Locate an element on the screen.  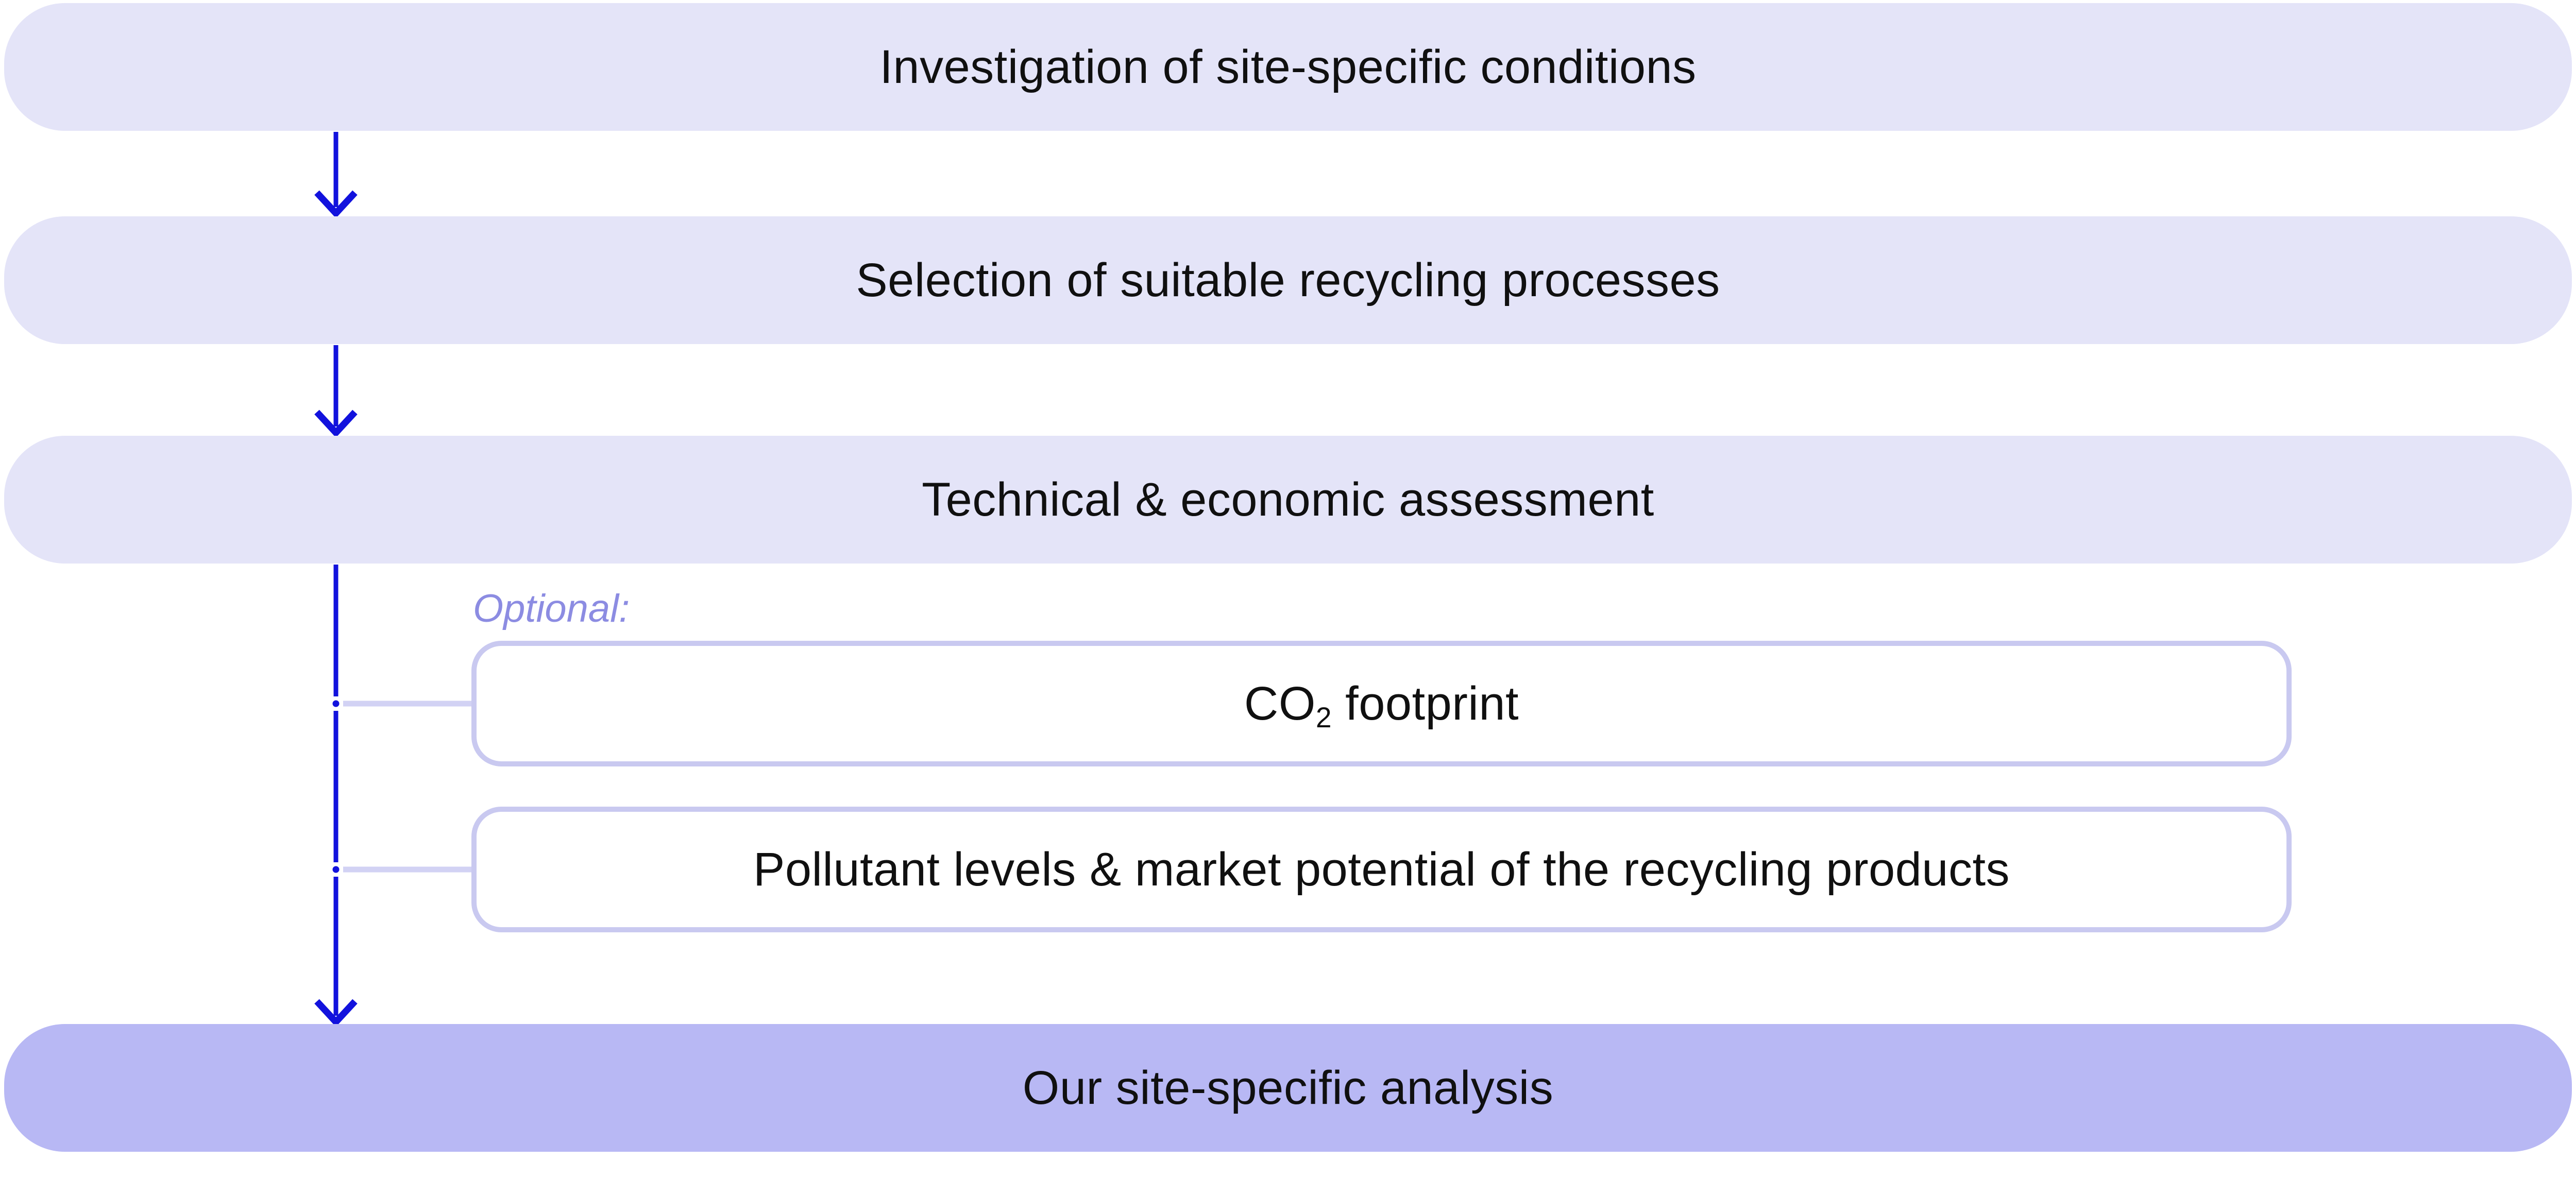
down-arrow-2-icon is located at coordinates (336, 391).